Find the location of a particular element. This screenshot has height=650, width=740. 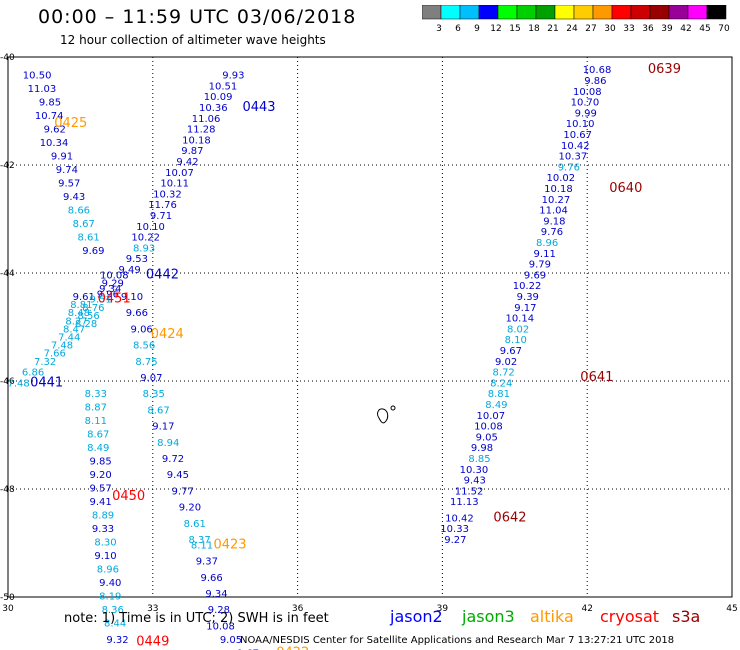

wave-height-point: 9.53 is located at coordinates (137, 259).